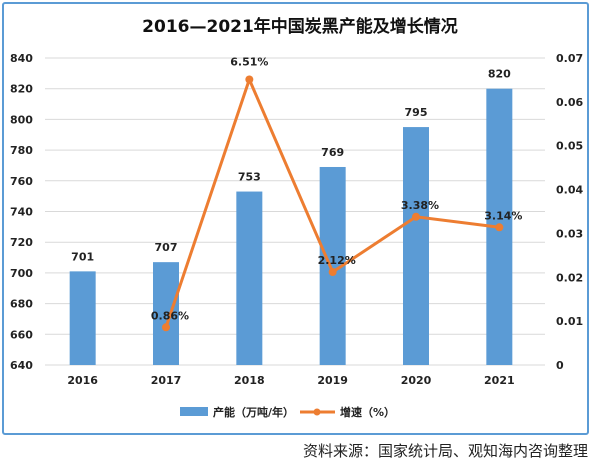  What do you see at coordinates (82, 256) in the screenshot?
I see `bar-data-label: 701` at bounding box center [82, 256].